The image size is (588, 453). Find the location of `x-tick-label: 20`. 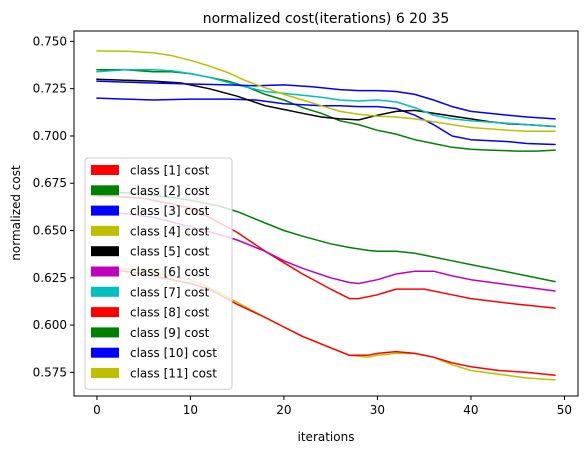

x-tick-label: 20 is located at coordinates (283, 410).